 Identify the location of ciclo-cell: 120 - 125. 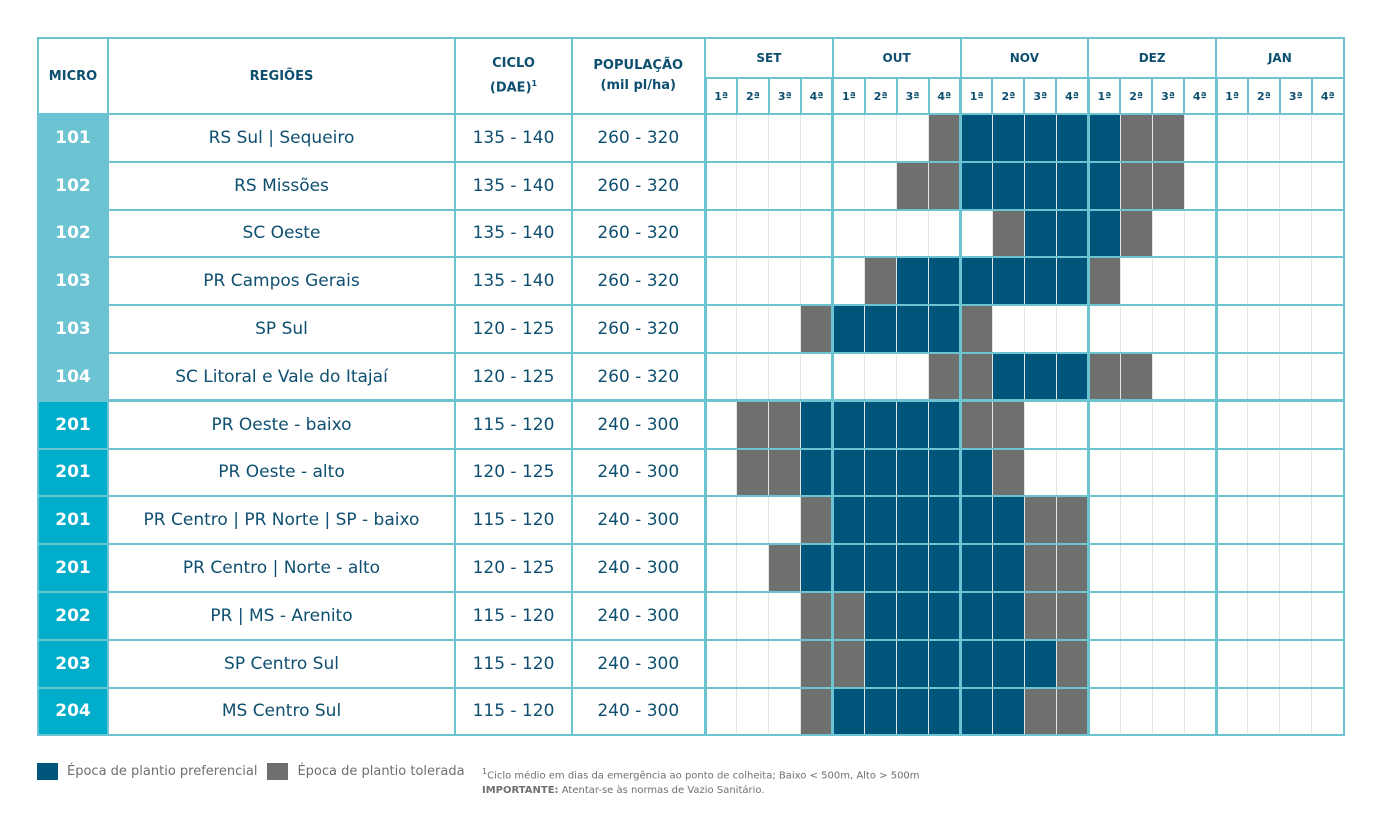
(513, 568).